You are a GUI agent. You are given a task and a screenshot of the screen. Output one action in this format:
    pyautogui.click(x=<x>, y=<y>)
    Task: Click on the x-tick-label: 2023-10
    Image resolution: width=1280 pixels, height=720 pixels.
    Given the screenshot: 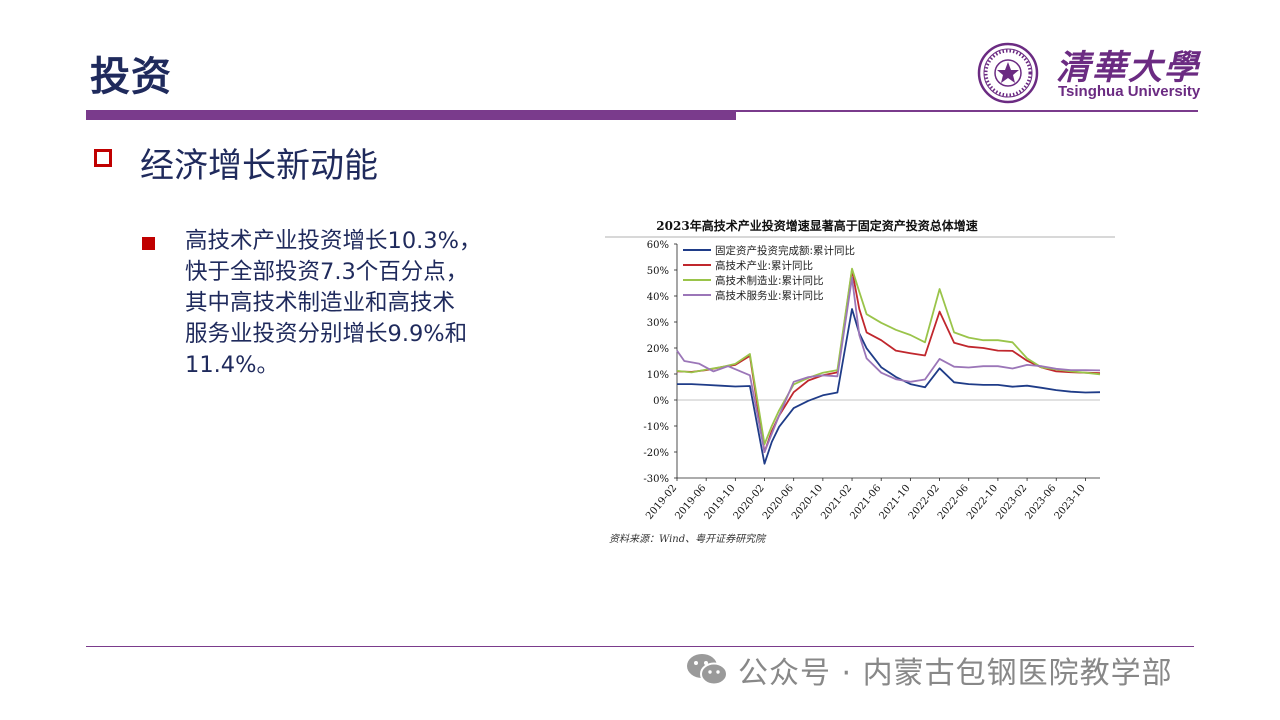 What is the action you would take?
    pyautogui.click(x=1070, y=502)
    